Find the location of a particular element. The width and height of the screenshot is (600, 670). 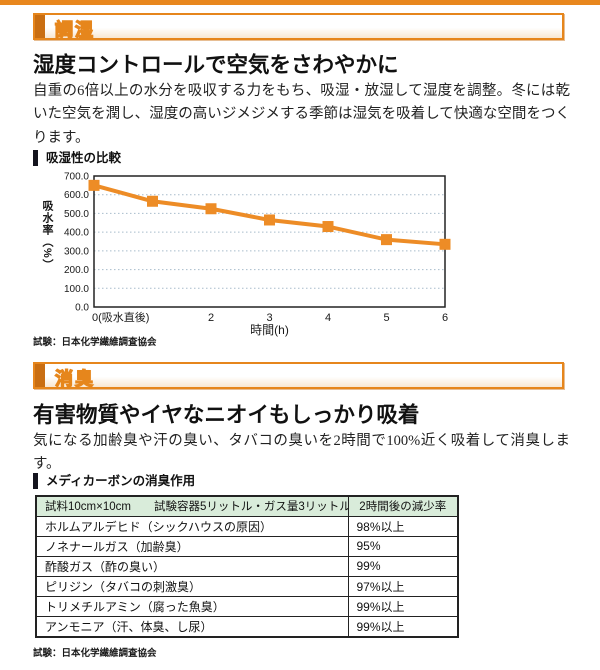

table-row: トリメチルアミン（腐った魚臭） 99%以上 is located at coordinates (247, 606).